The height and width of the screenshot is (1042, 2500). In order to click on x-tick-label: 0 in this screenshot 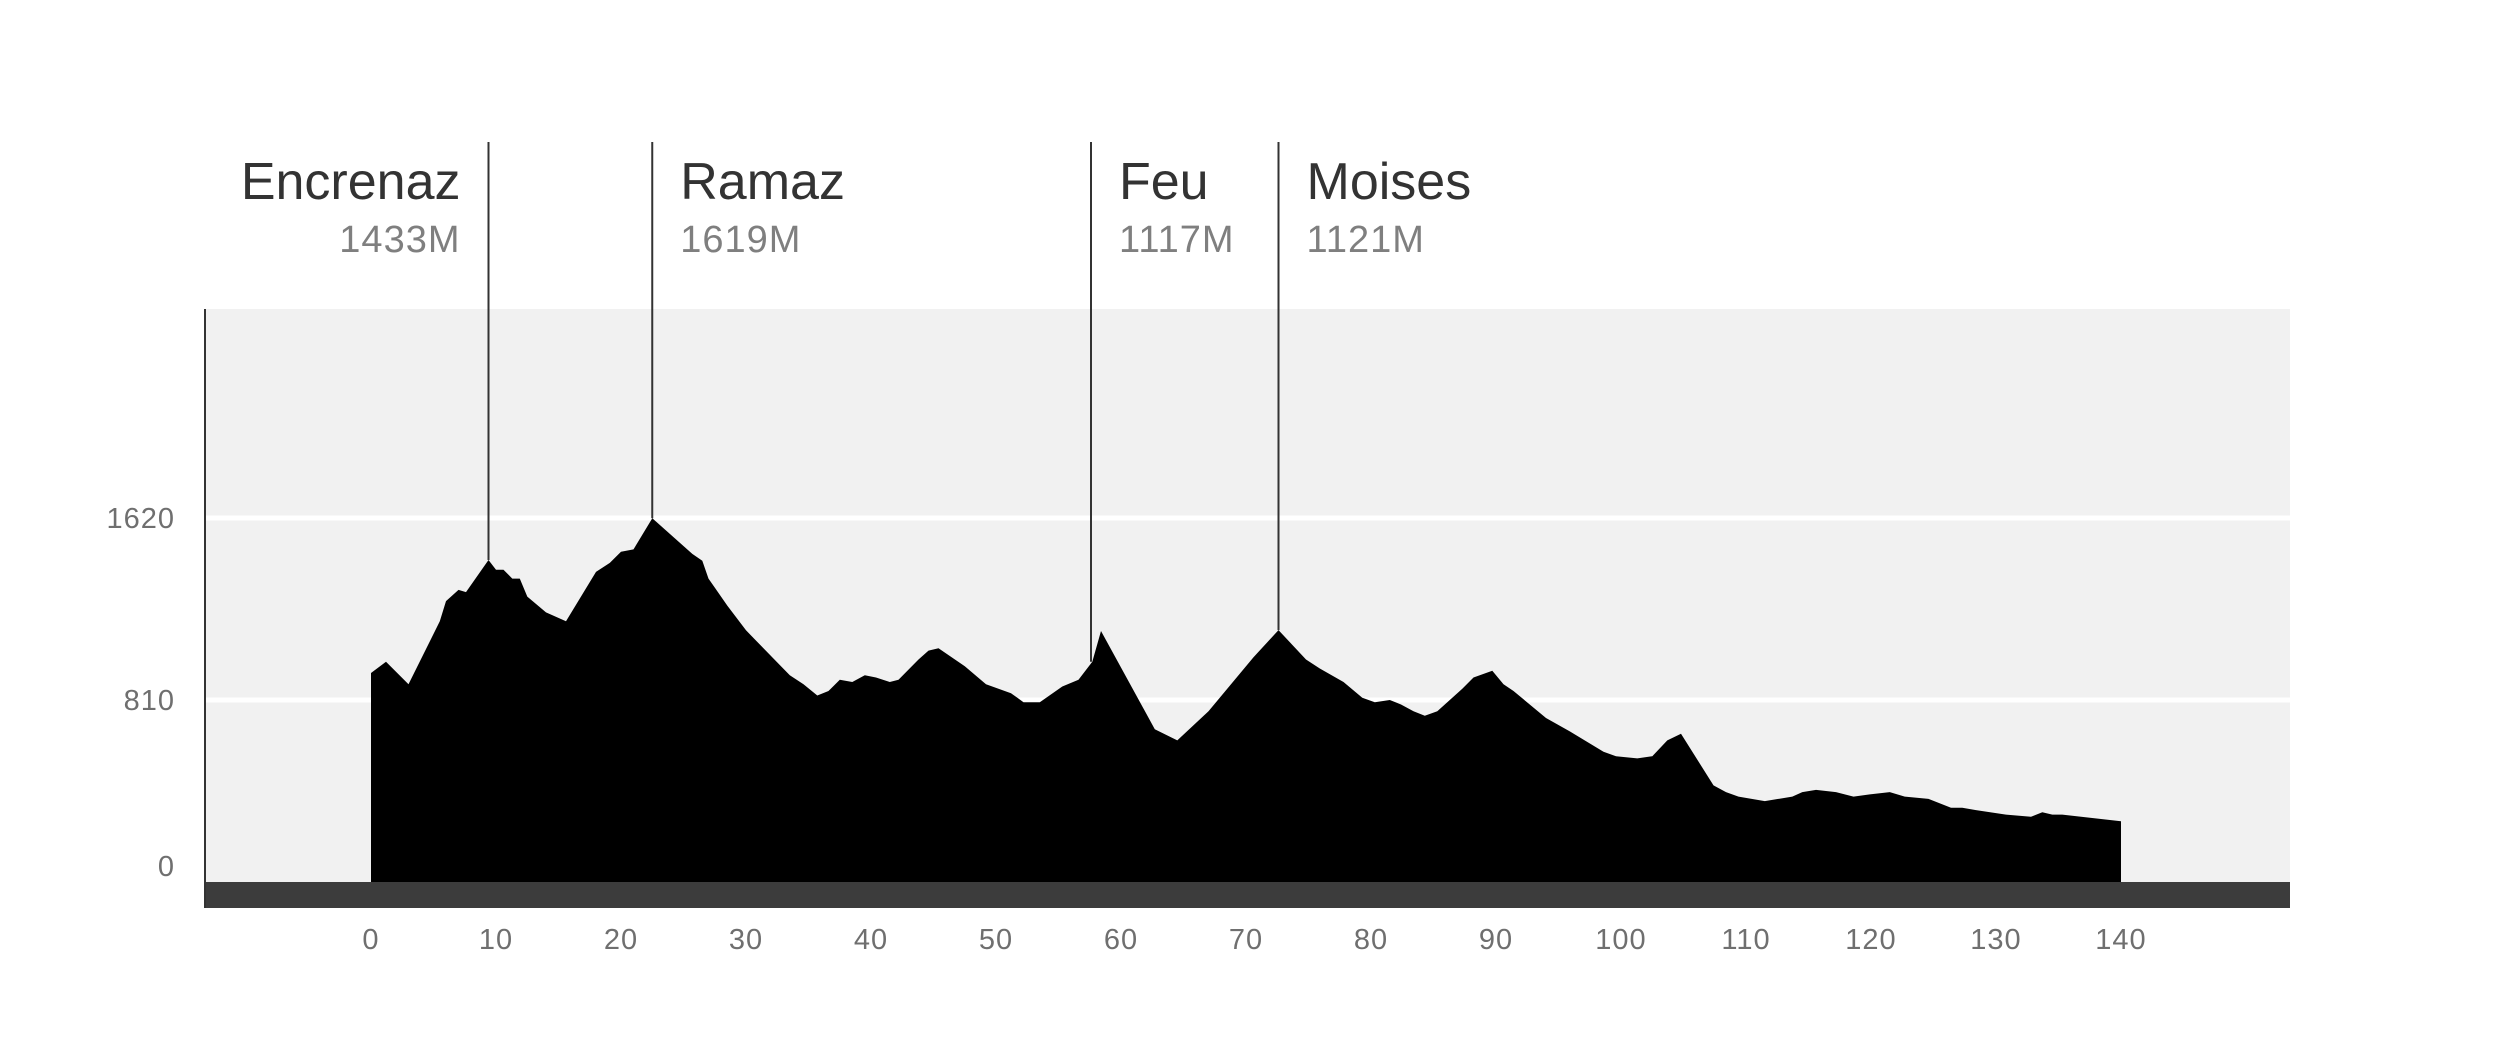, I will do `click(370, 940)`.